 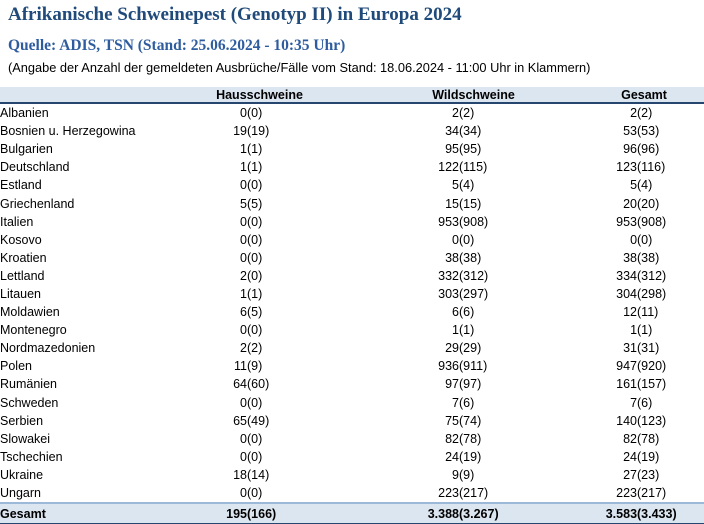 What do you see at coordinates (93, 95) in the screenshot?
I see `country-column-header` at bounding box center [93, 95].